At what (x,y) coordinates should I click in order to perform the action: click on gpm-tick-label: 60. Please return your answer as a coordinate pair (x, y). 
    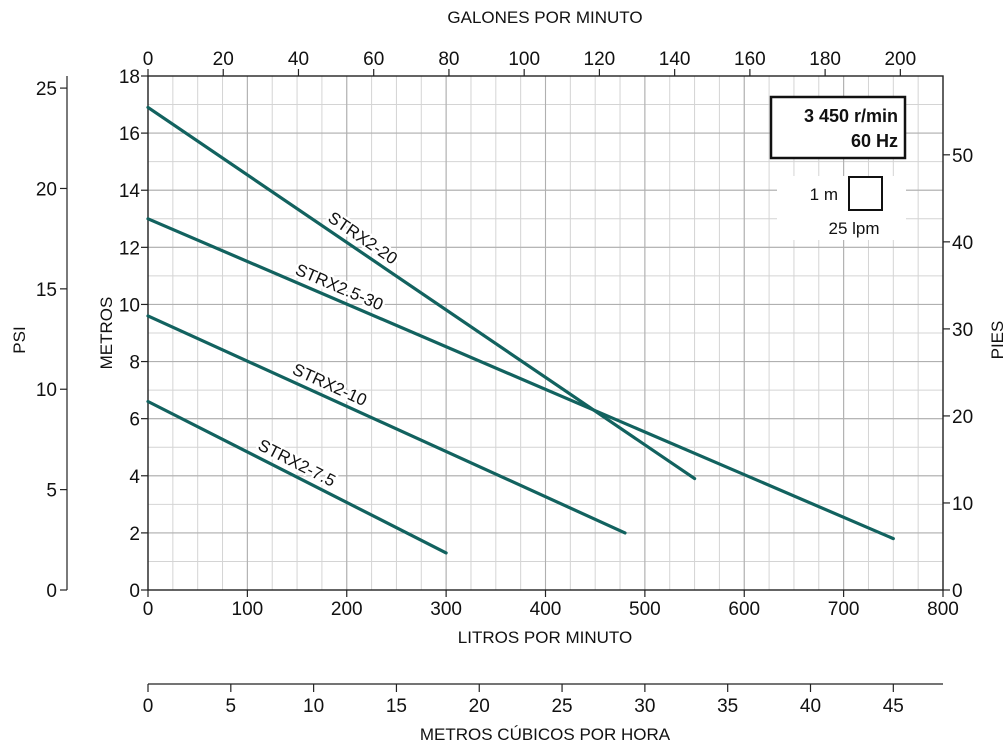
    Looking at the image, I should click on (373, 59).